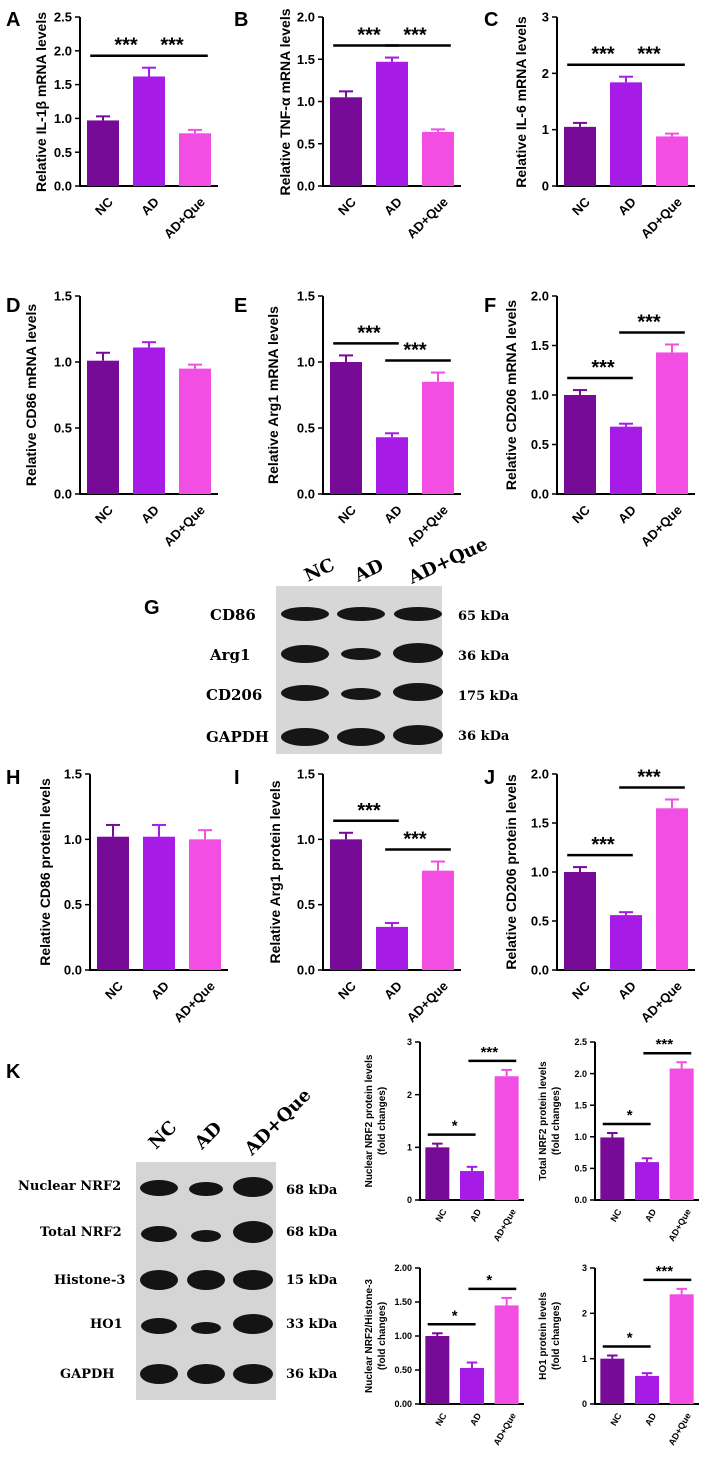  What do you see at coordinates (234, 695) in the screenshot?
I see `blot-g-row-cd206: CD206` at bounding box center [234, 695].